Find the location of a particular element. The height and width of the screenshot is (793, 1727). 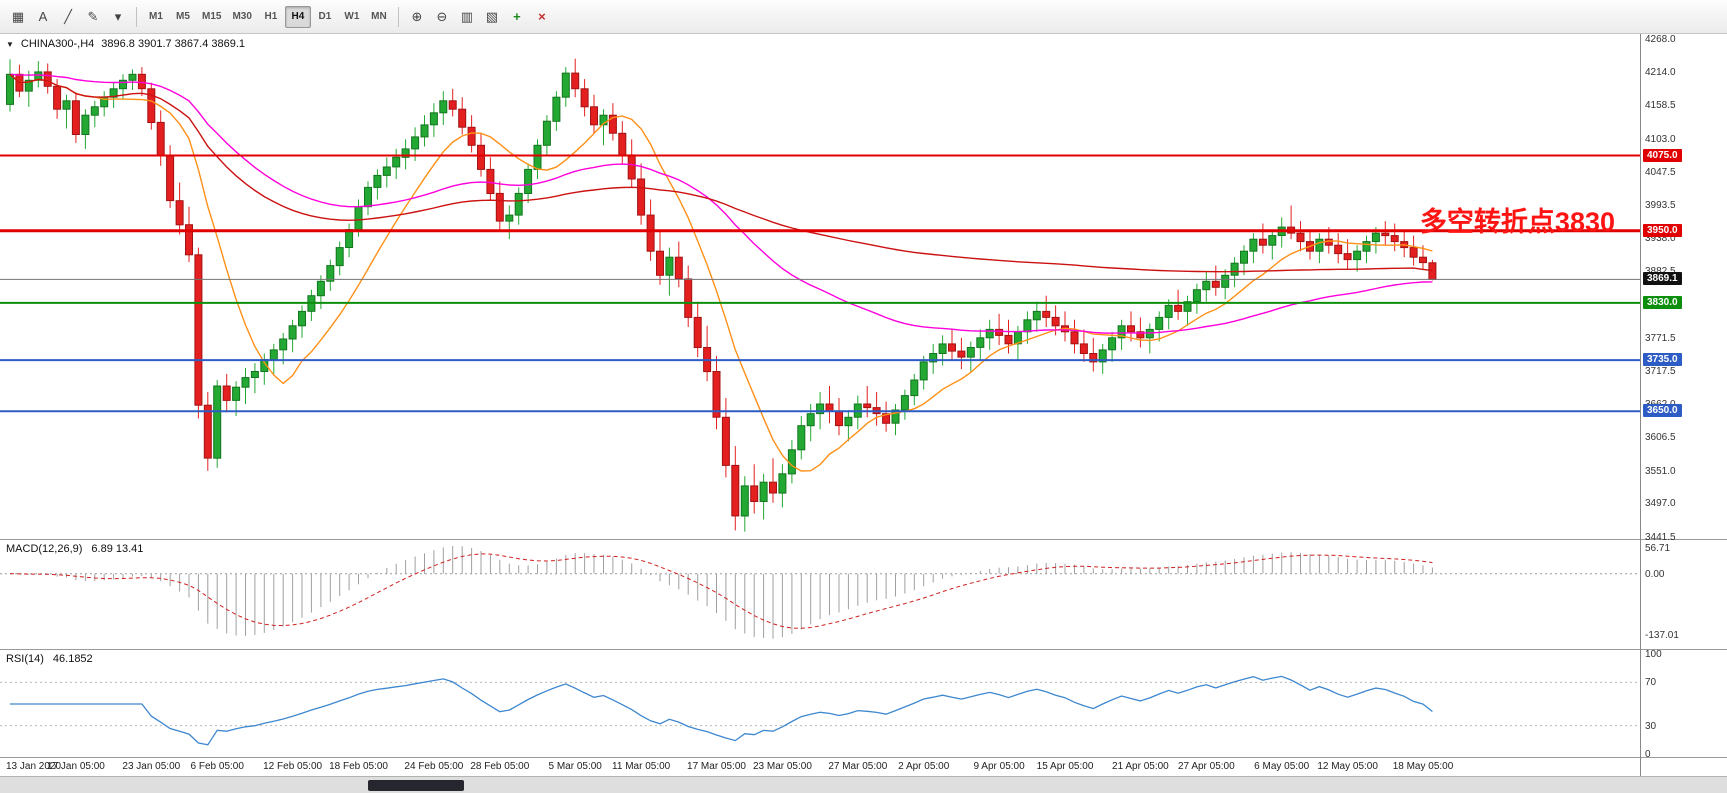

dropdown-chevron-icon: ▾ is located at coordinates (118, 16).